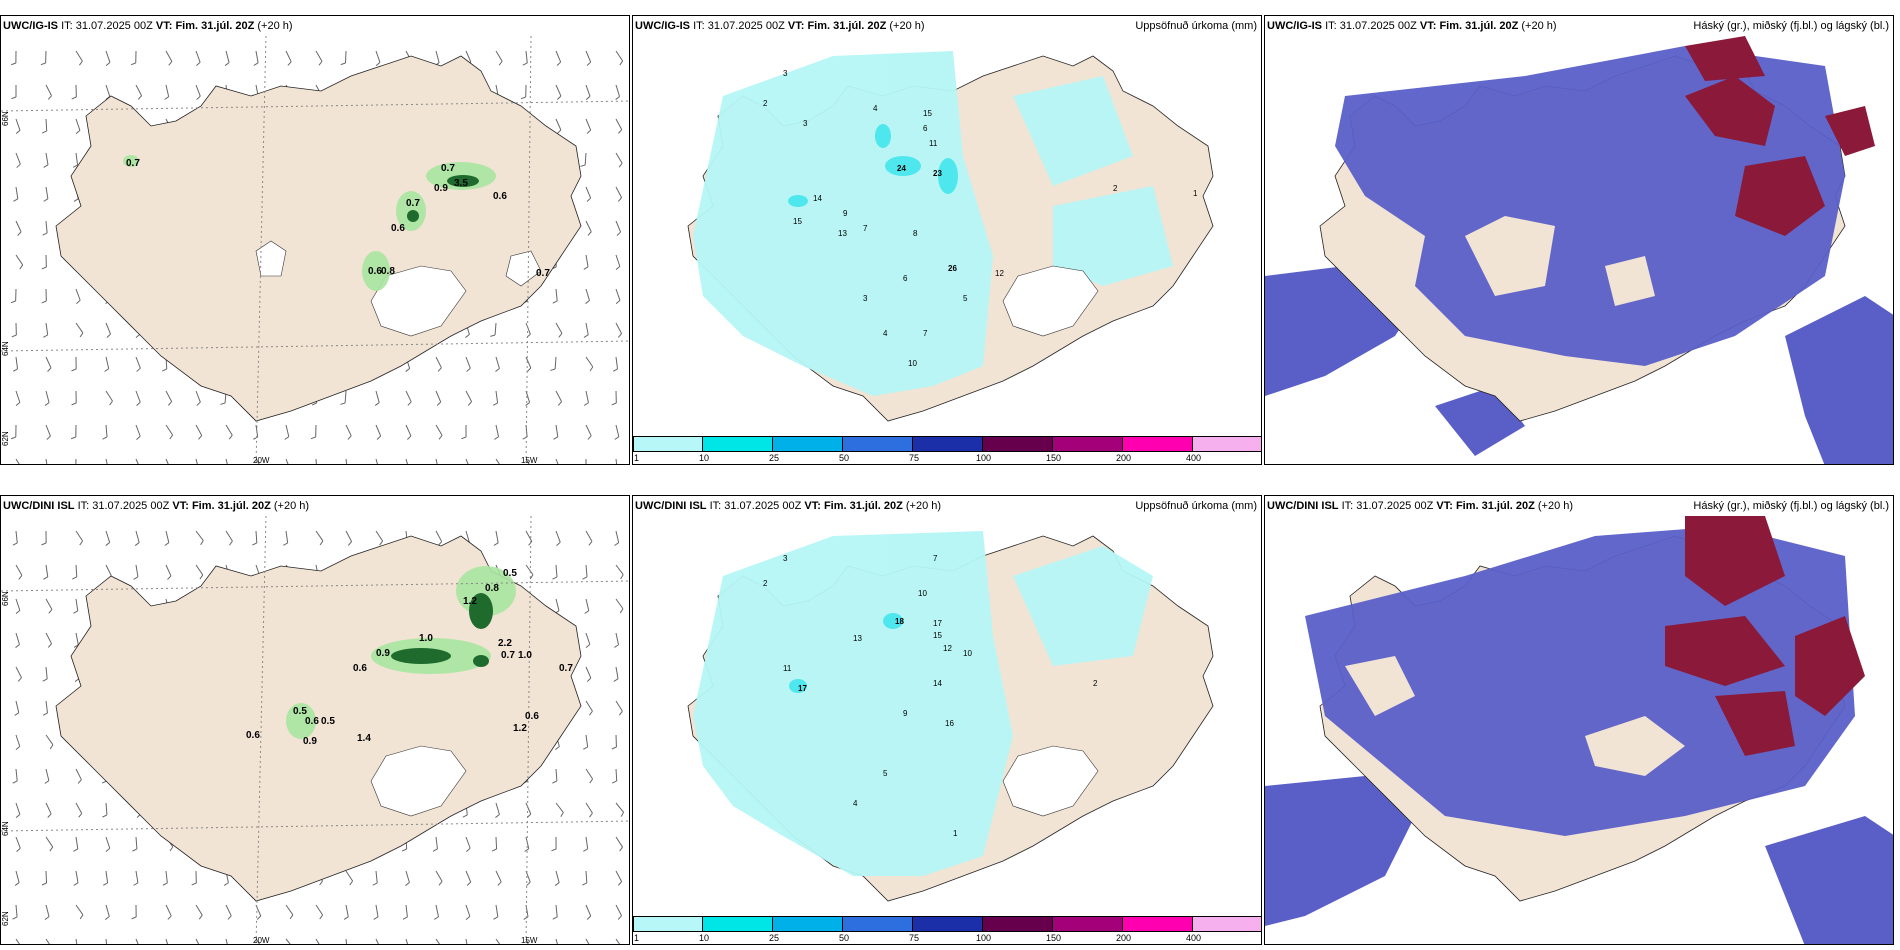 This screenshot has width=1900, height=950. I want to click on precip-value: 0.5, so click(510, 573).